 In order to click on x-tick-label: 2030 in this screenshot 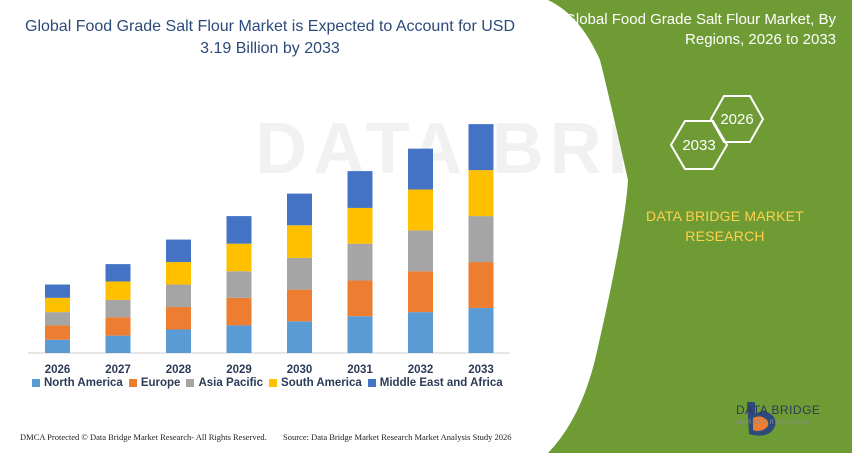, I will do `click(300, 370)`.